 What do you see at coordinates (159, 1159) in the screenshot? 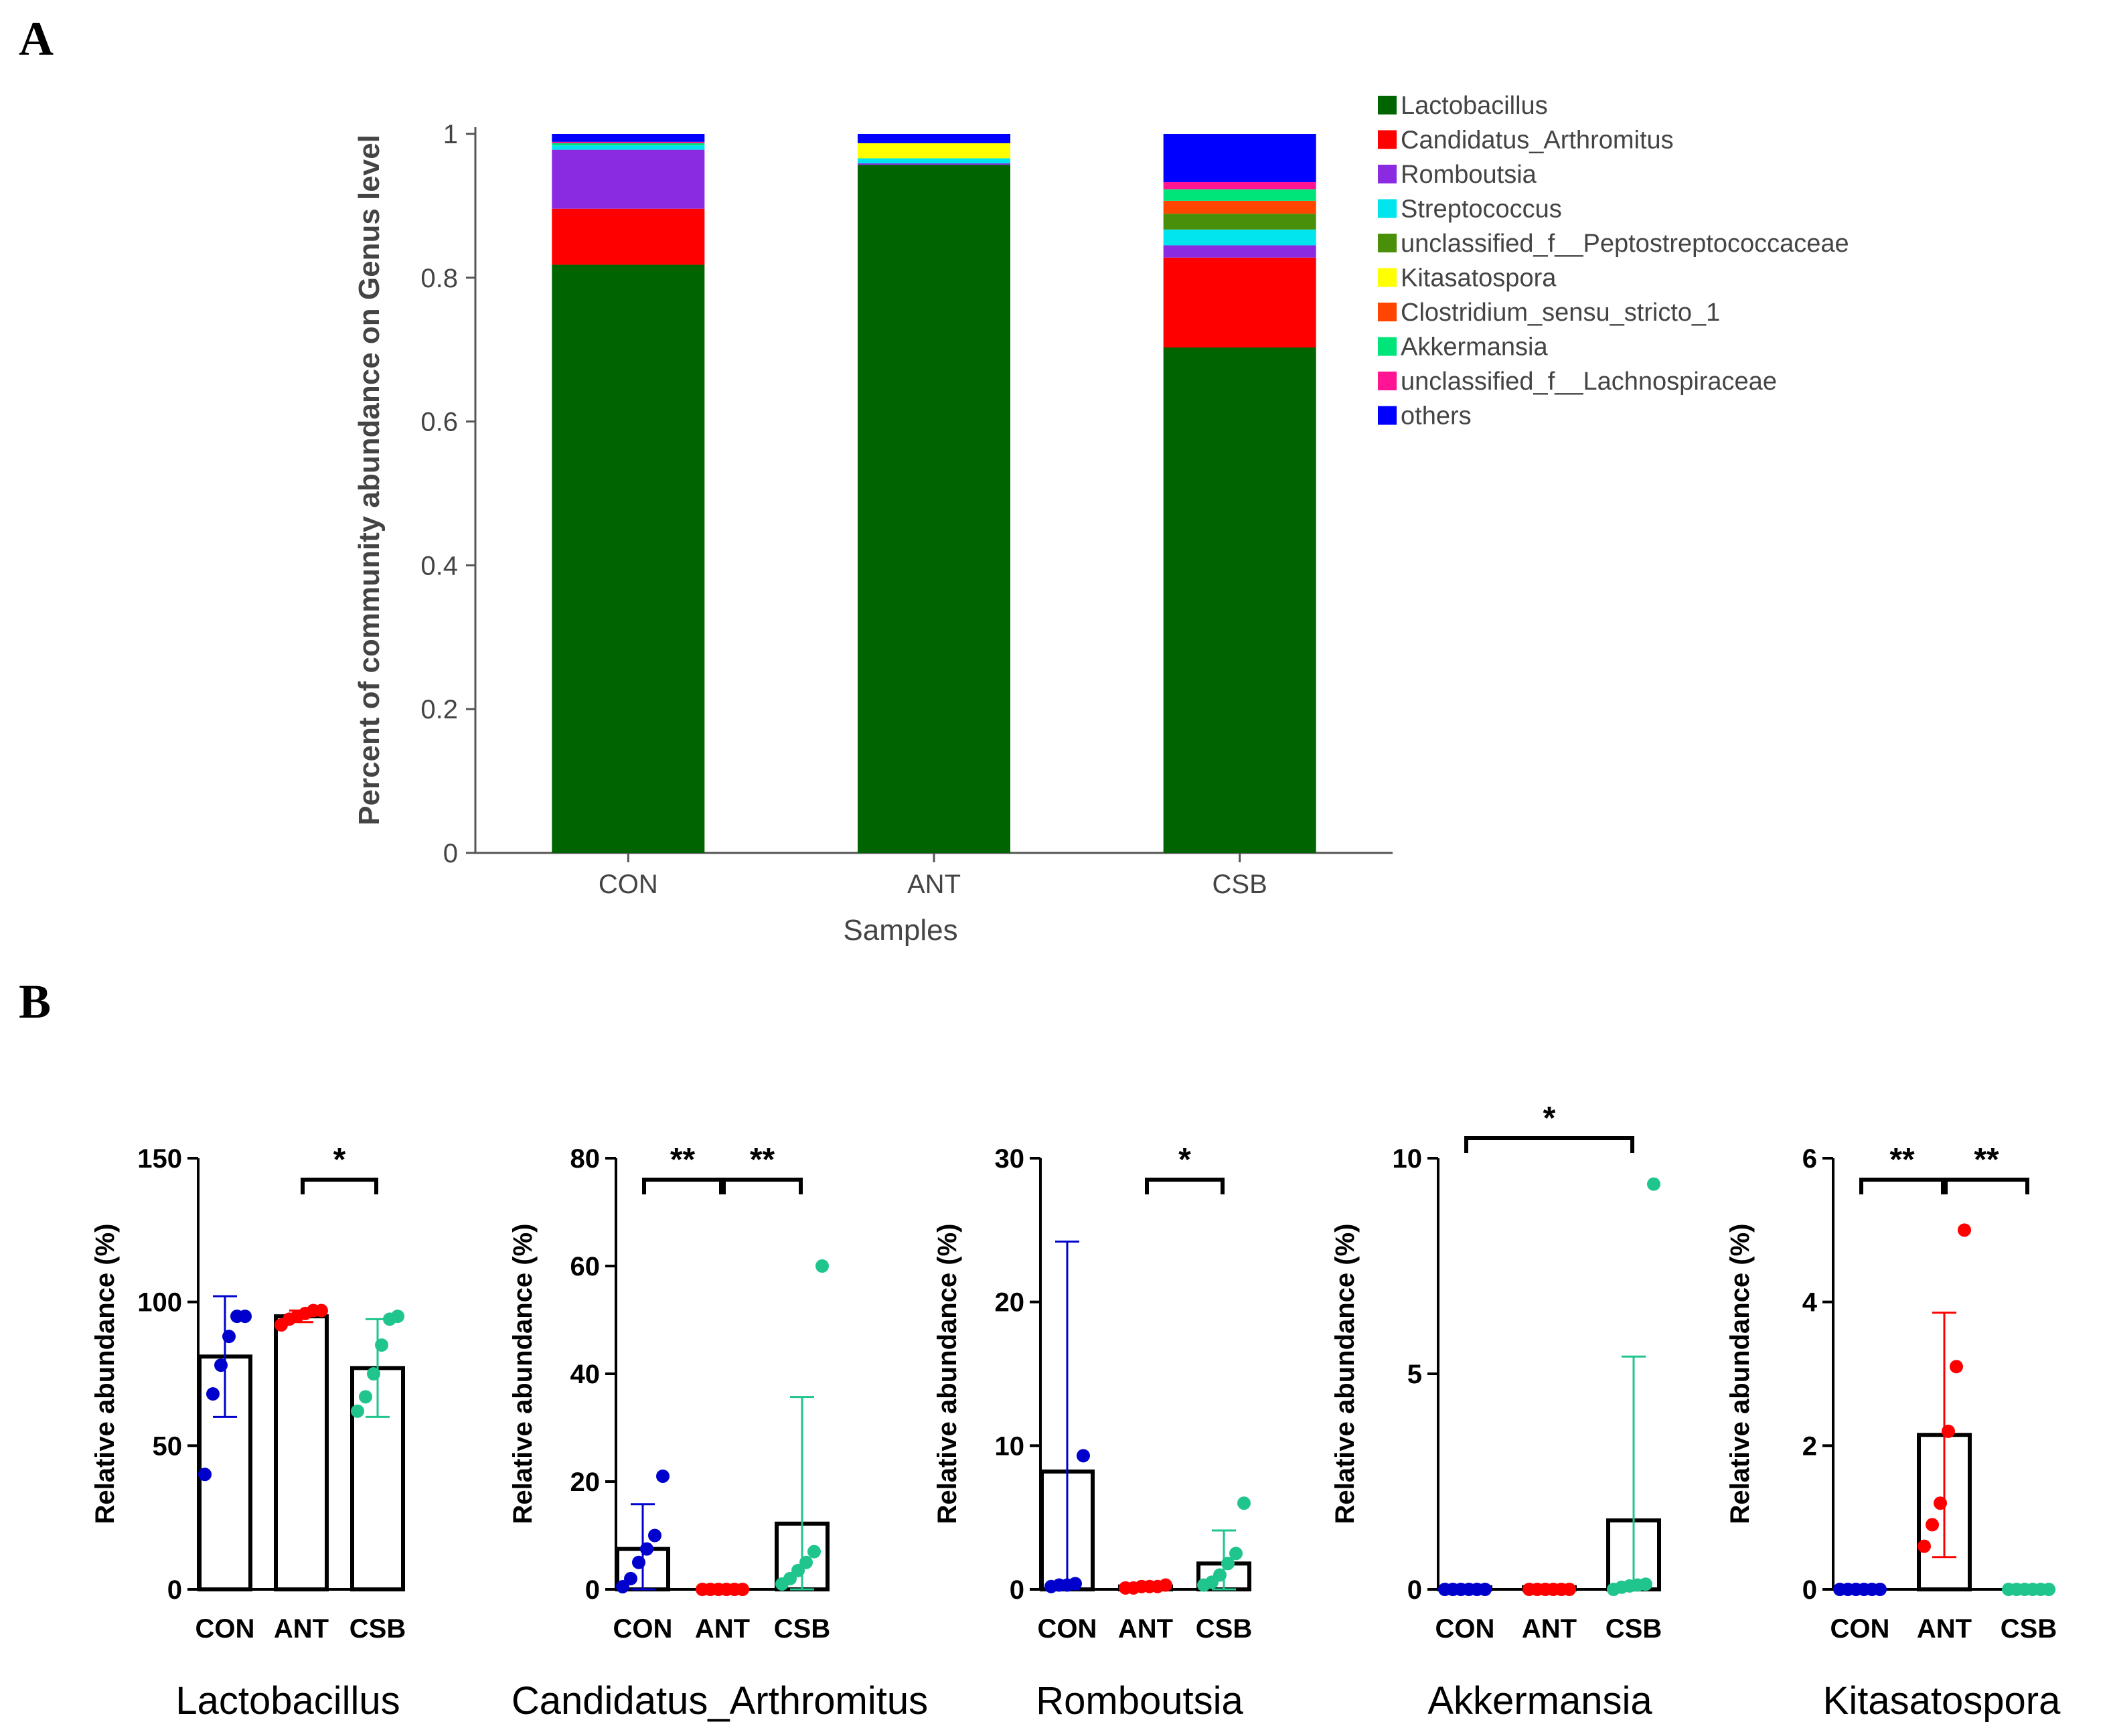
I see `y-tick-label: 150` at bounding box center [159, 1159].